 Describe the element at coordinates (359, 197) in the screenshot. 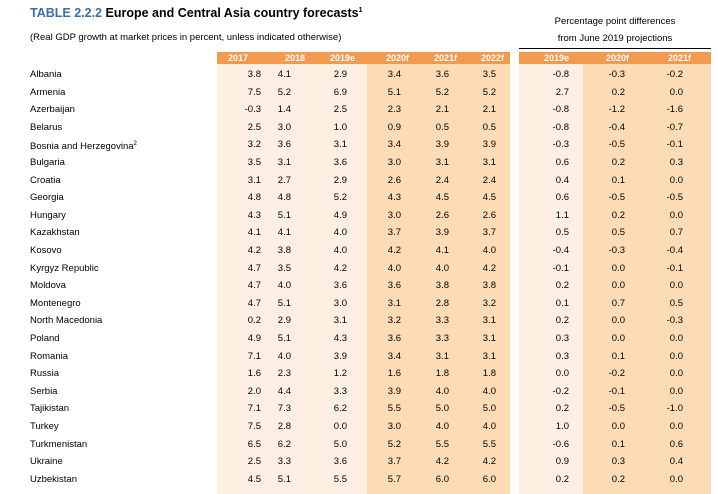

I see `table-row: Georgia 4.8 4.8 5.2 4.3 4.5 4.5 0.6 -0.5 -0.5` at that location.